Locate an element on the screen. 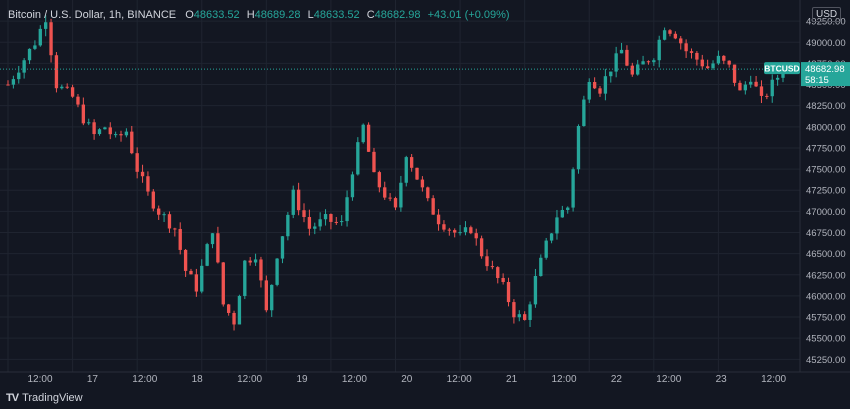 The width and height of the screenshot is (850, 409). price-tick-label: 45500.00 is located at coordinates (826, 339).